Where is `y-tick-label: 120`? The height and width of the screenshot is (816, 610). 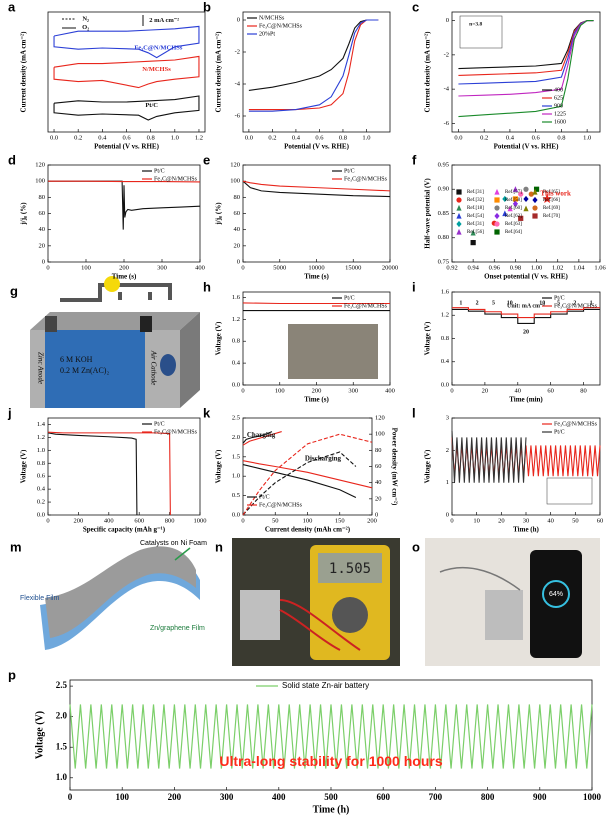 y-tick-label: 120 is located at coordinates (235, 164).